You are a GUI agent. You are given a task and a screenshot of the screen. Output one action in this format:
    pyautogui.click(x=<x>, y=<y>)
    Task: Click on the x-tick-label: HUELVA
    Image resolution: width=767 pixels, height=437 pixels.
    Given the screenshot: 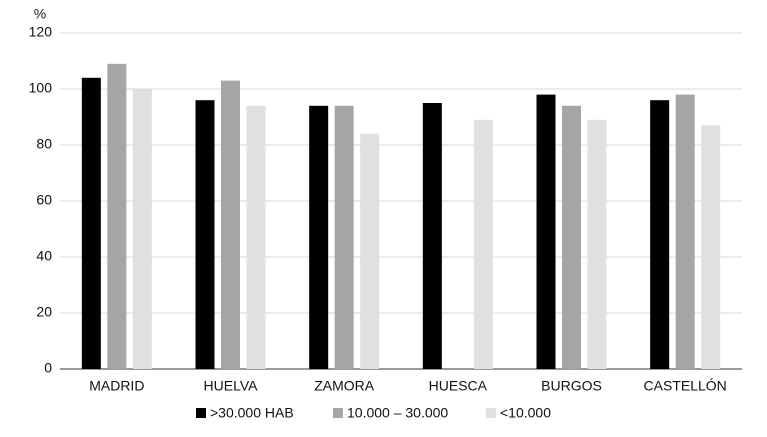 What is the action you would take?
    pyautogui.click(x=231, y=386)
    